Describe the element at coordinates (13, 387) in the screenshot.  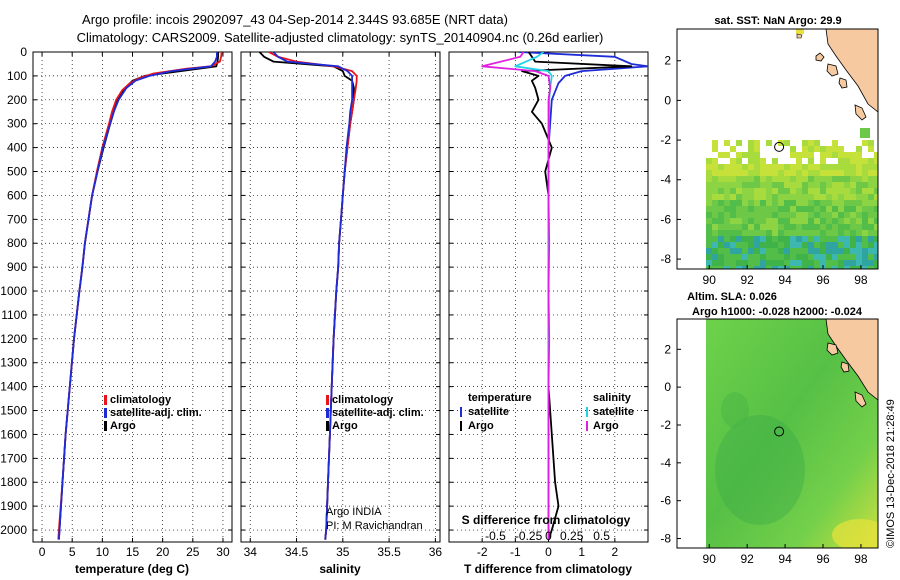
I see `depth-tick-label: 1400` at that location.